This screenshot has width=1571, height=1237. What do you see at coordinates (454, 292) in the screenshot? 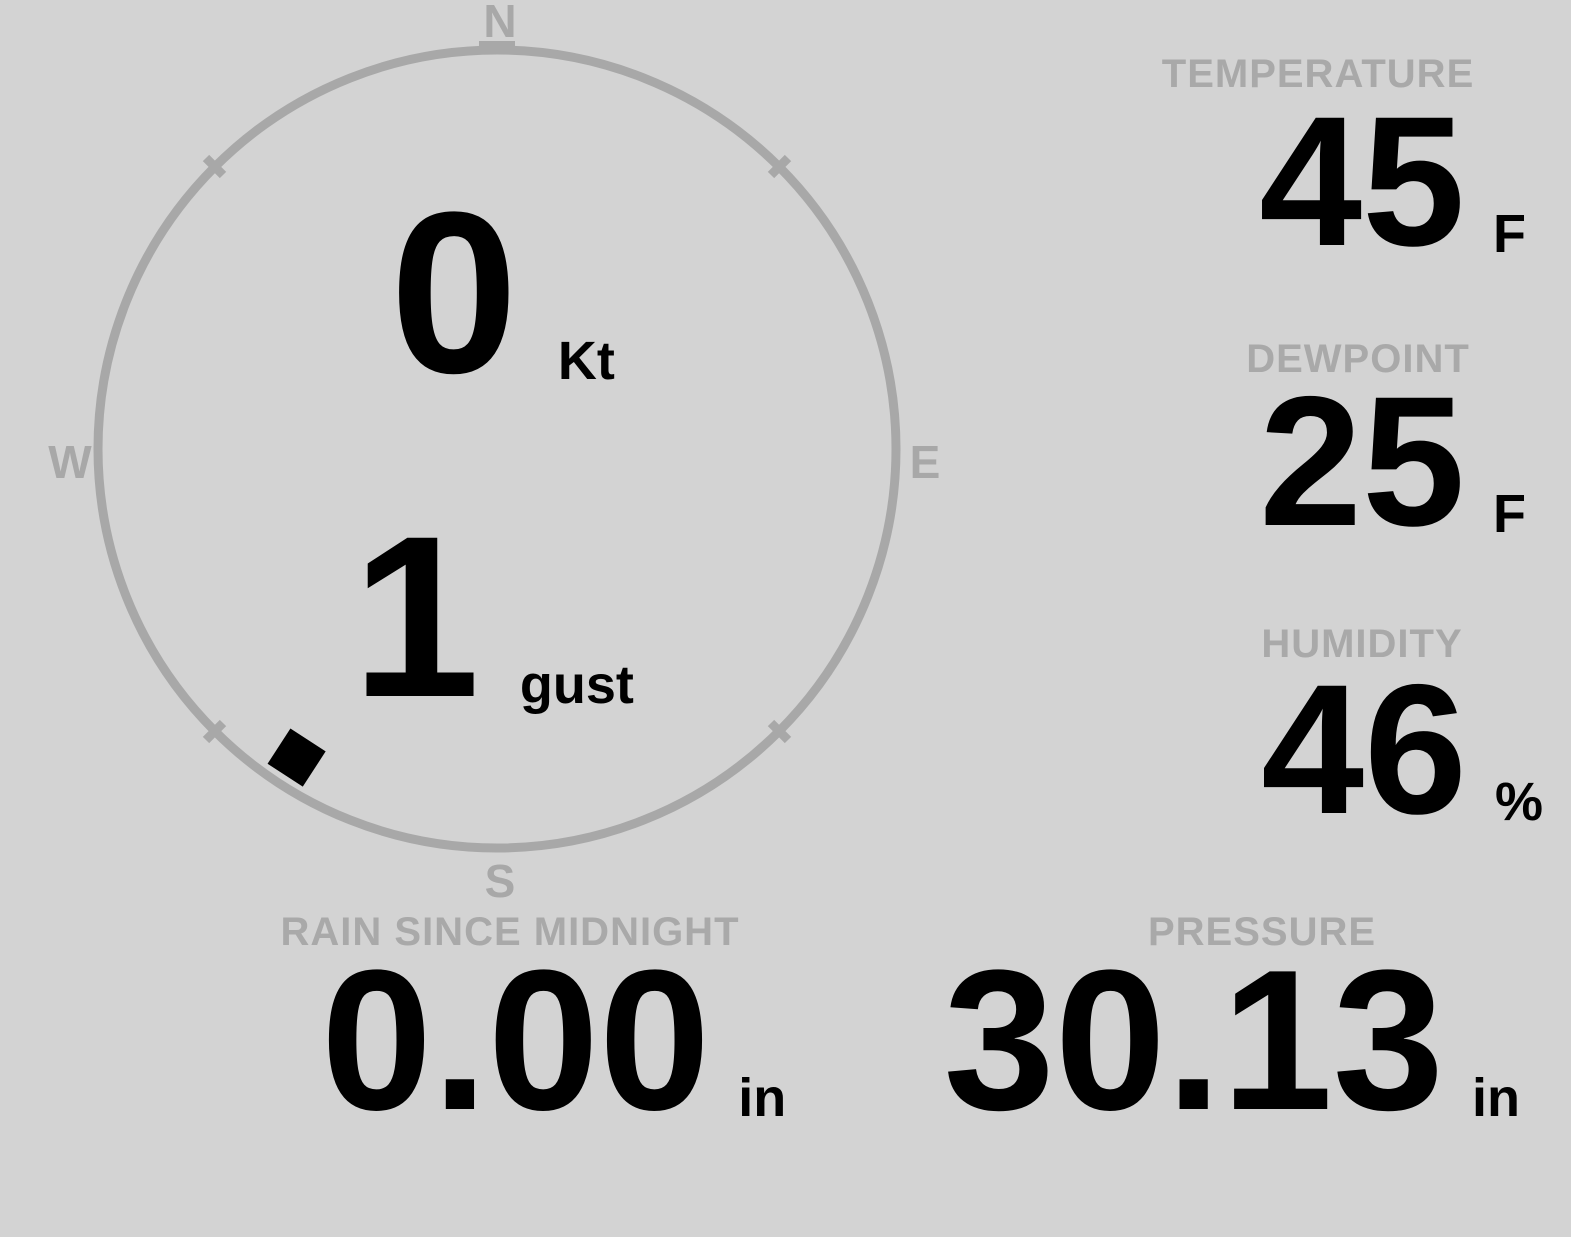
I see `wind-speed-value: 0` at bounding box center [454, 292].